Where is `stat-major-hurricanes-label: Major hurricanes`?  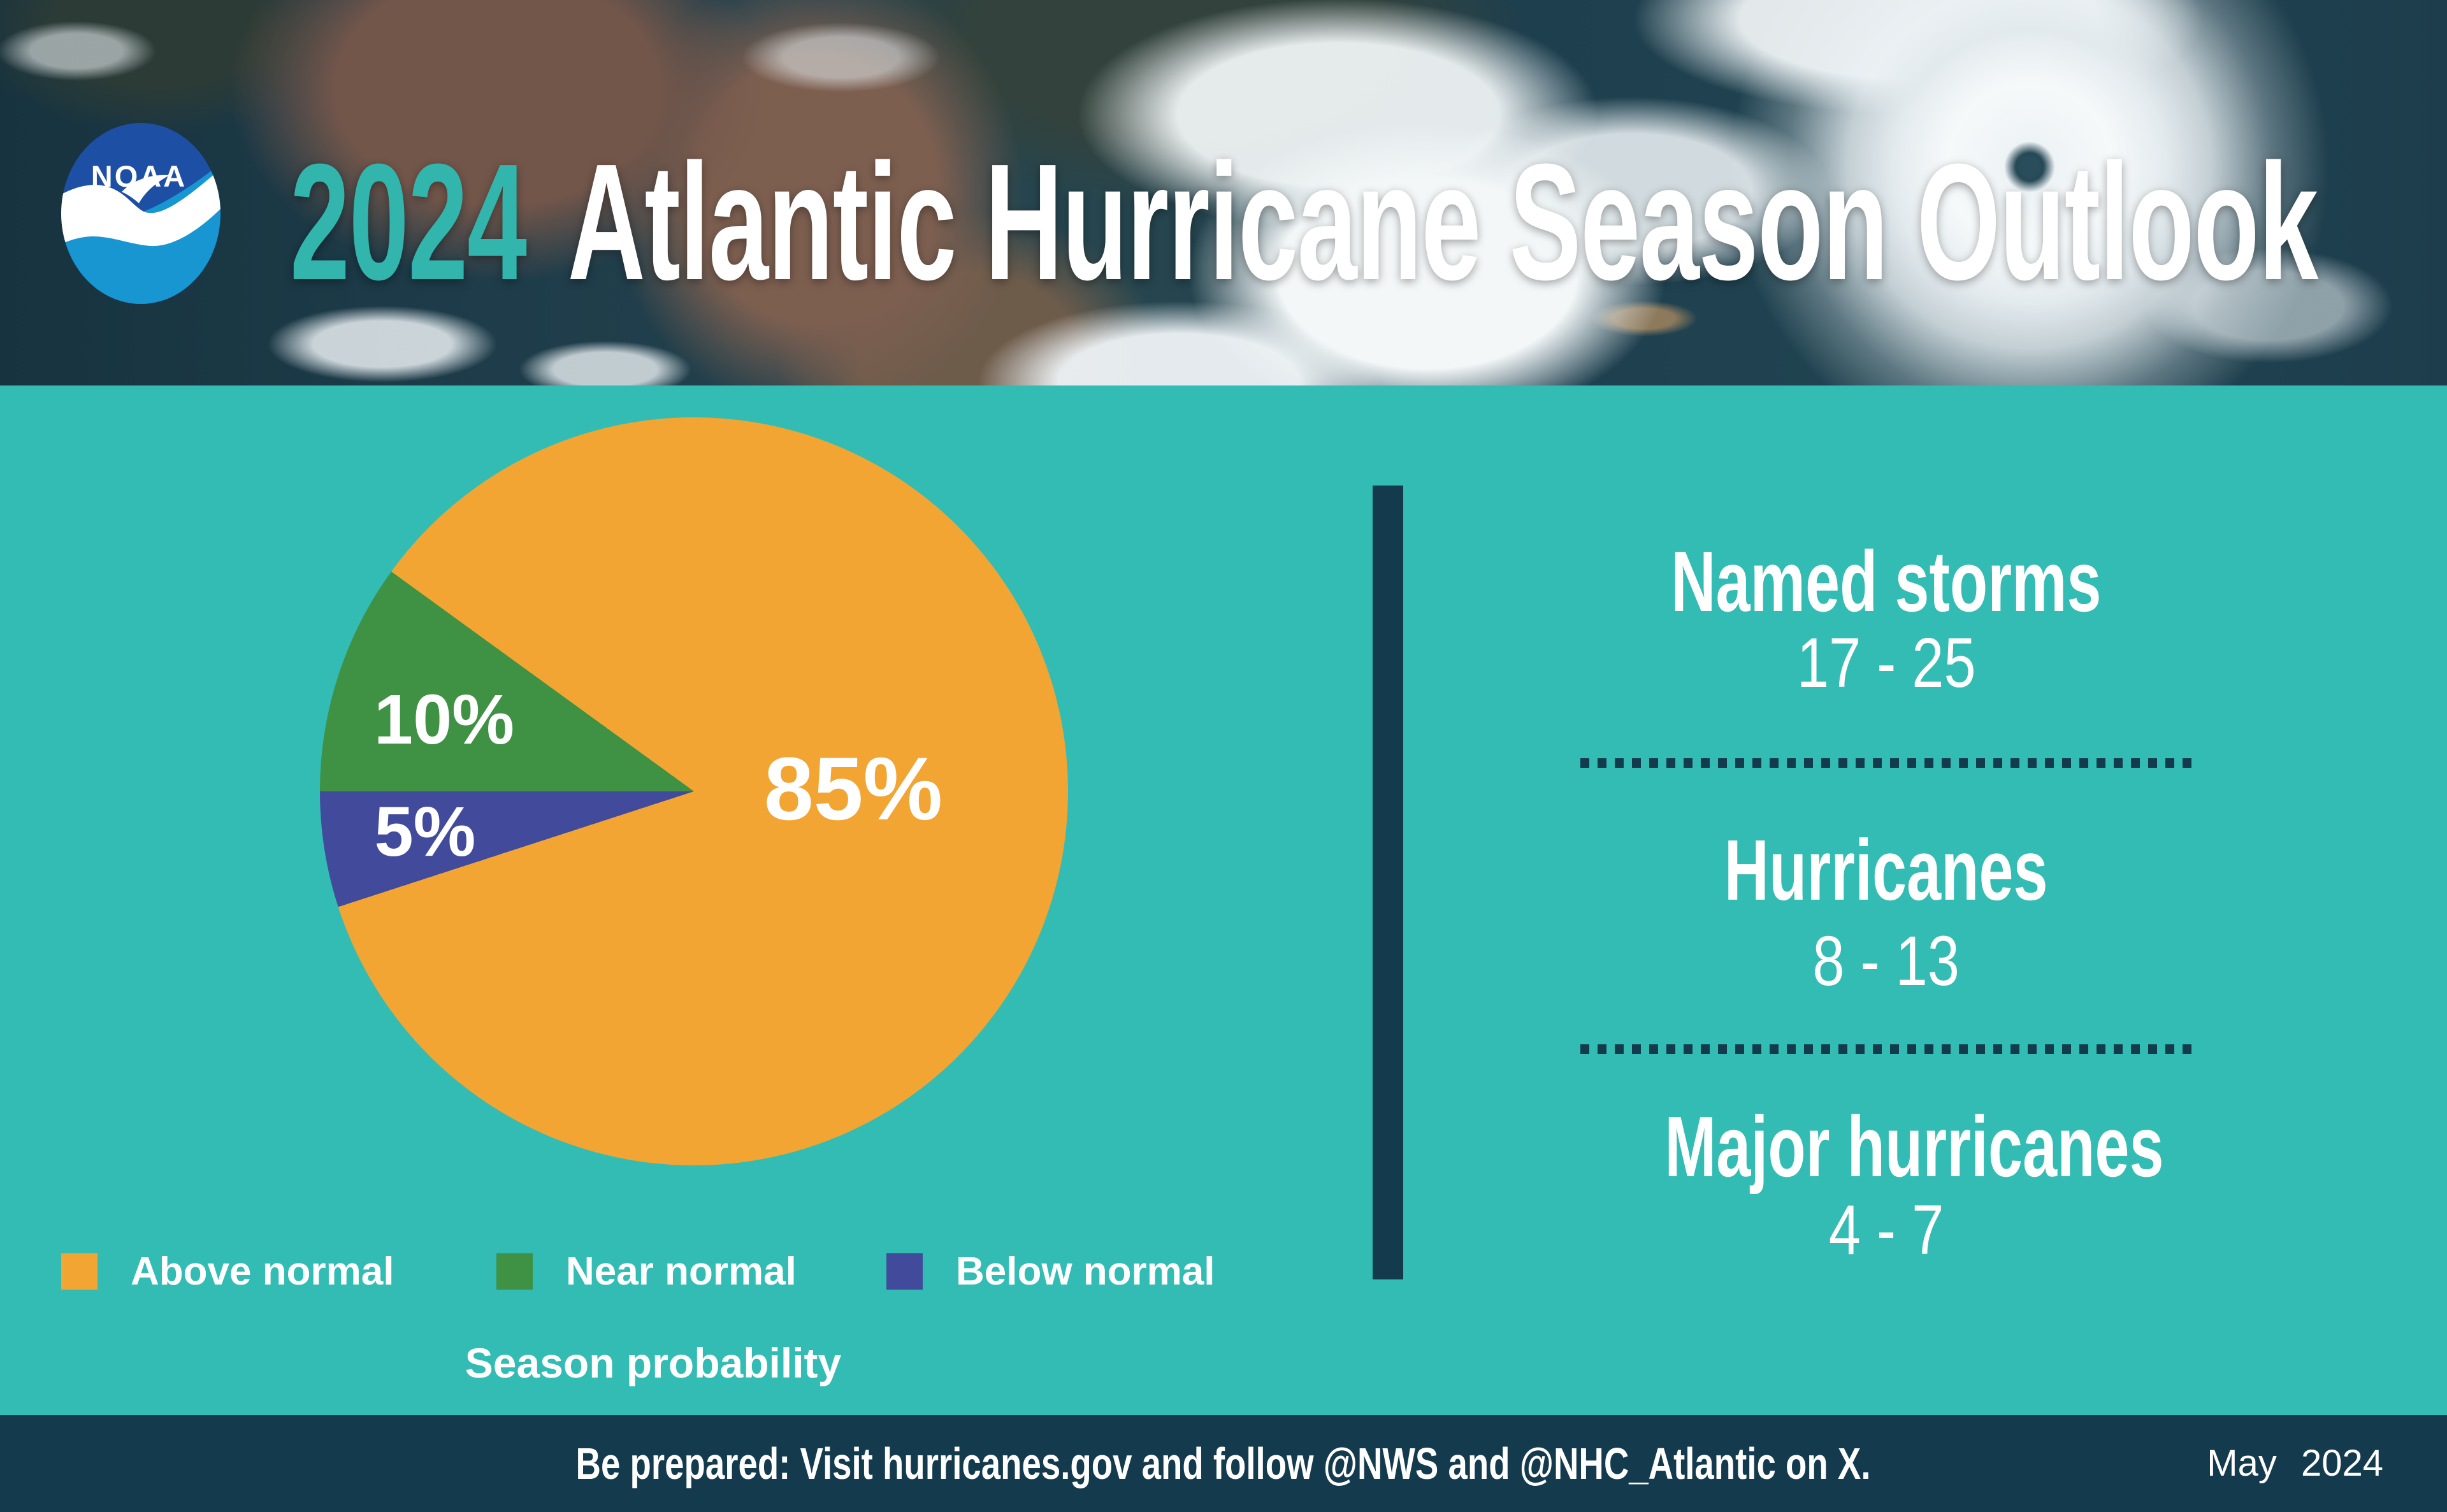
stat-major-hurricanes-label: Major hurricanes is located at coordinates (1914, 1146).